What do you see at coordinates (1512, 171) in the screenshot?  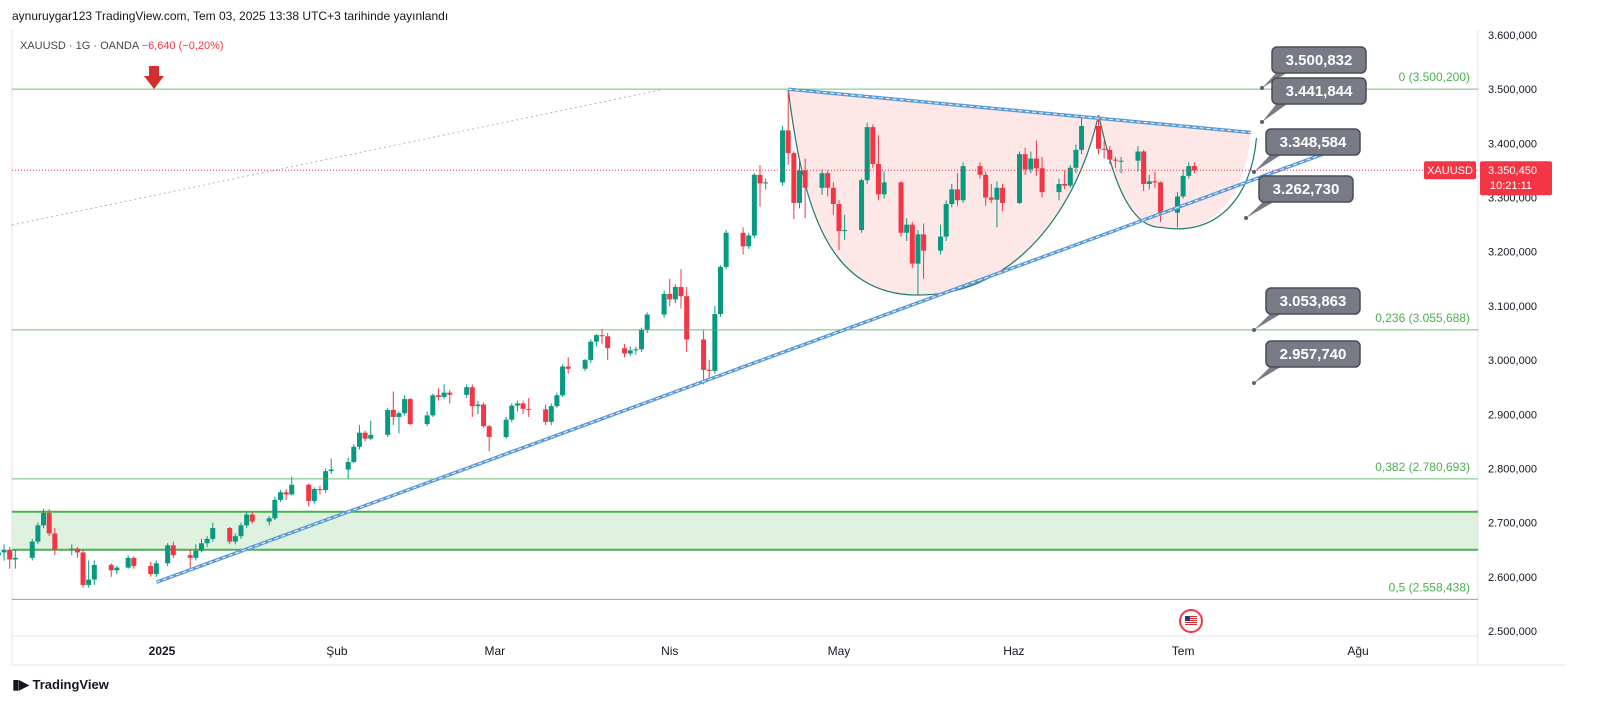 I see `price-tag-value: 3.350,450` at bounding box center [1512, 171].